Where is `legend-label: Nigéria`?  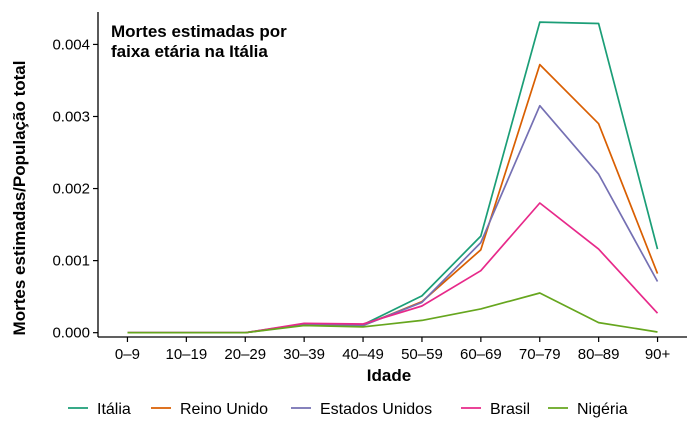
legend-label: Nigéria is located at coordinates (602, 409).